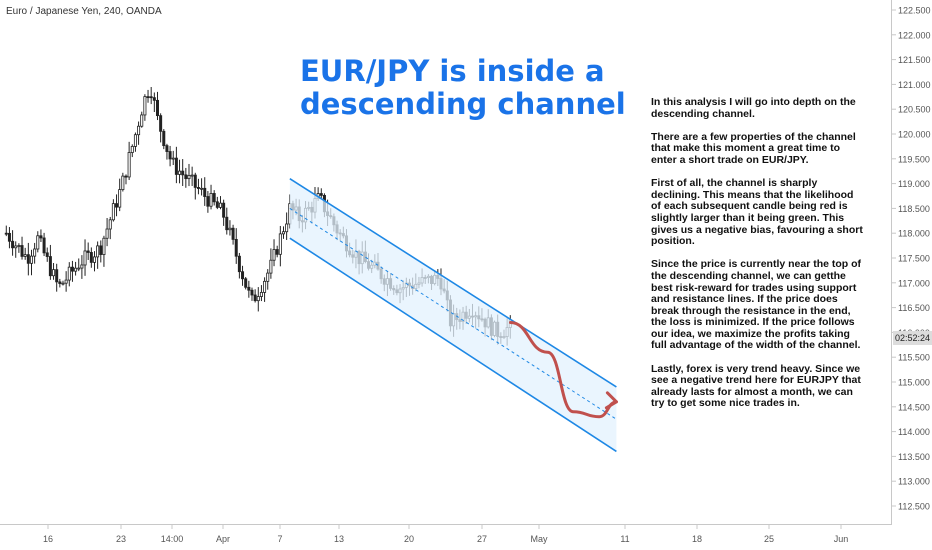 This screenshot has height=550, width=932. What do you see at coordinates (914, 11) in the screenshot?
I see `y-tick-label: 122.500` at bounding box center [914, 11].